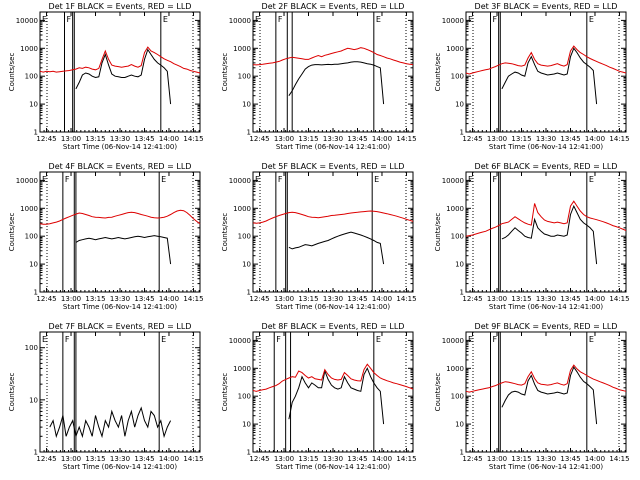  Describe the element at coordinates (333, 326) in the screenshot. I see `panel-title: Det 8F BLACK = Events, RED = LLD` at that location.